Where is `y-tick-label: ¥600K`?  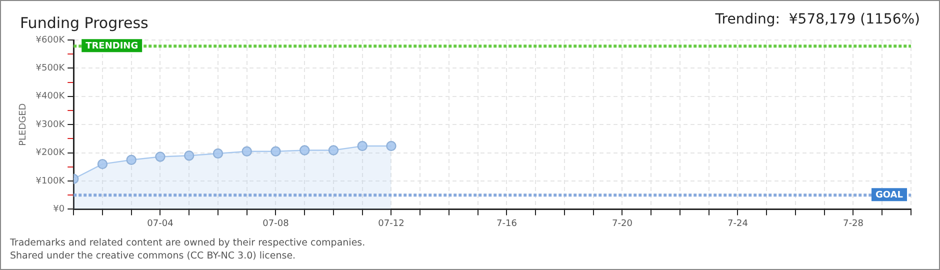 y-tick-label: ¥600K is located at coordinates (51, 40).